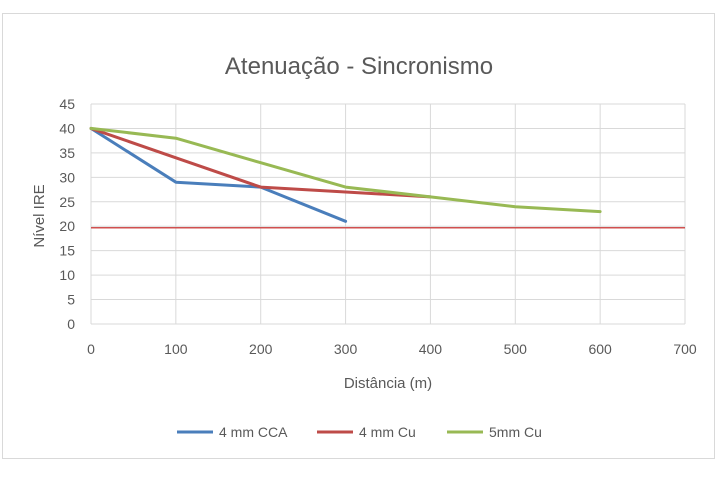 The height and width of the screenshot is (492, 720). What do you see at coordinates (39, 215) in the screenshot?
I see `y-axis-title: Nível IRE` at bounding box center [39, 215].